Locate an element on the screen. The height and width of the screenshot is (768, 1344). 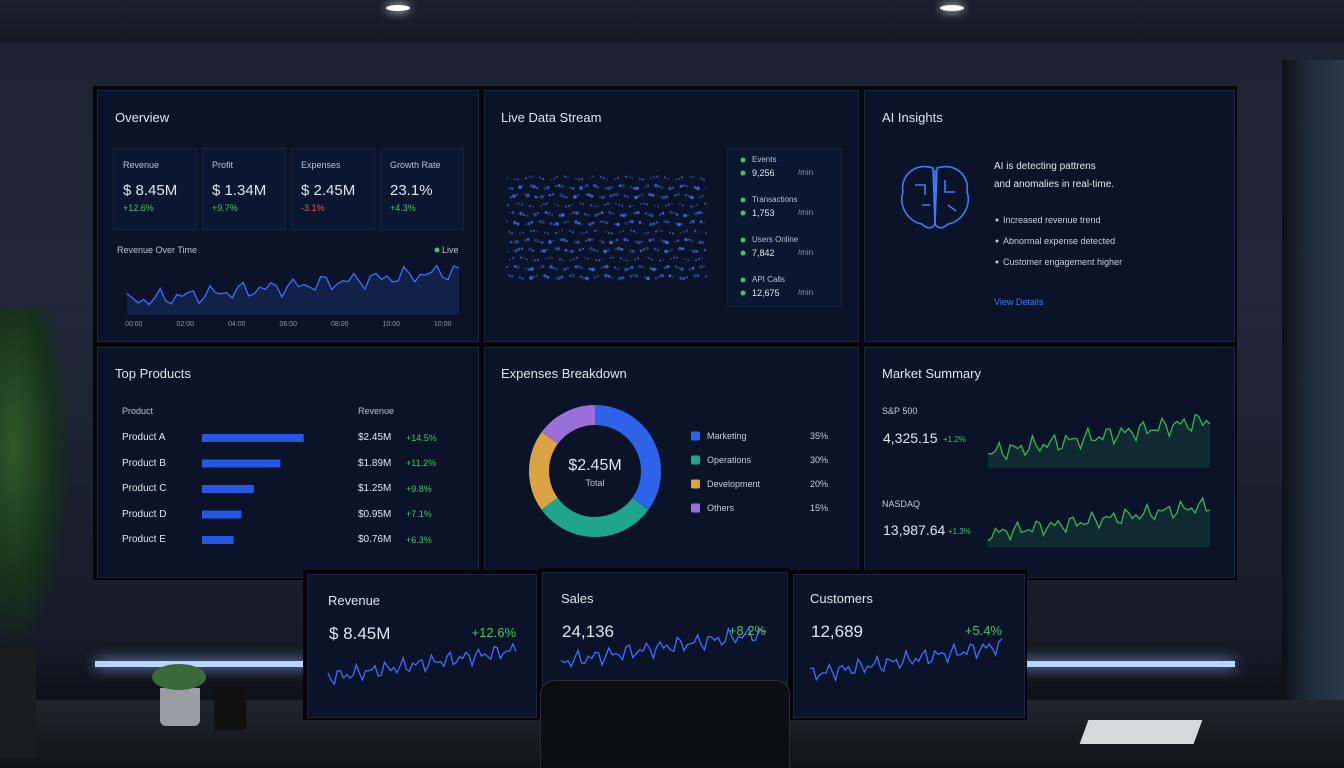
monitor-title: Revenue is located at coordinates (354, 600).